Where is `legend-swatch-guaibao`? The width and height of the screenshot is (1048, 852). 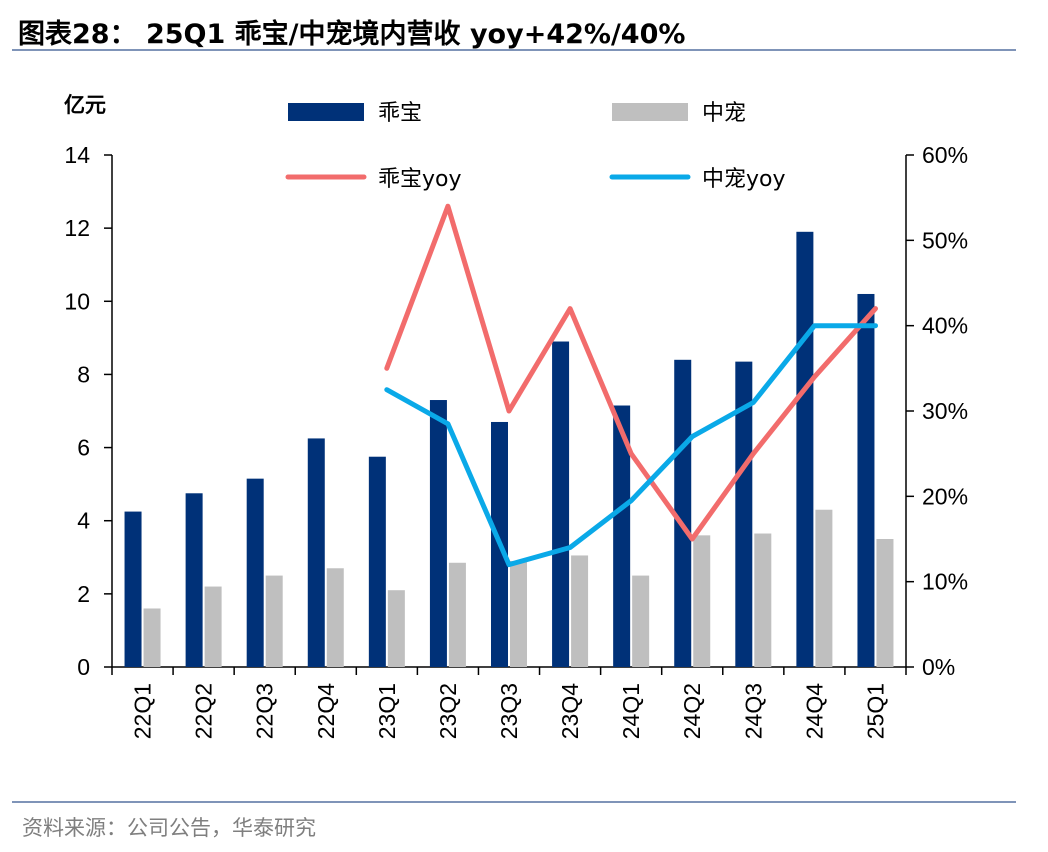 legend-swatch-guaibao is located at coordinates (326, 112).